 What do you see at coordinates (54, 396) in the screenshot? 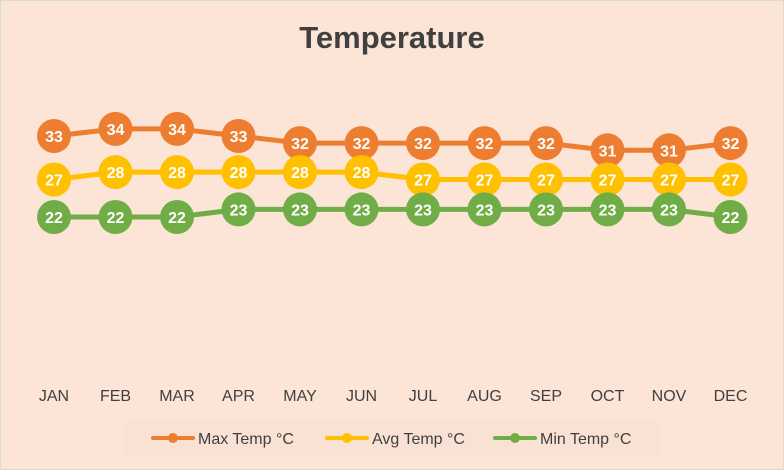
I see `x-tick-label: JAN` at bounding box center [54, 396].